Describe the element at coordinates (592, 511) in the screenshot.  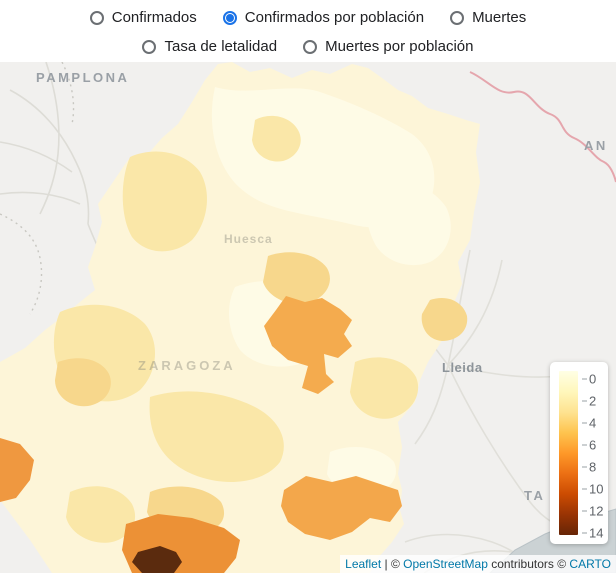
I see `legend-tick: 12` at that location.